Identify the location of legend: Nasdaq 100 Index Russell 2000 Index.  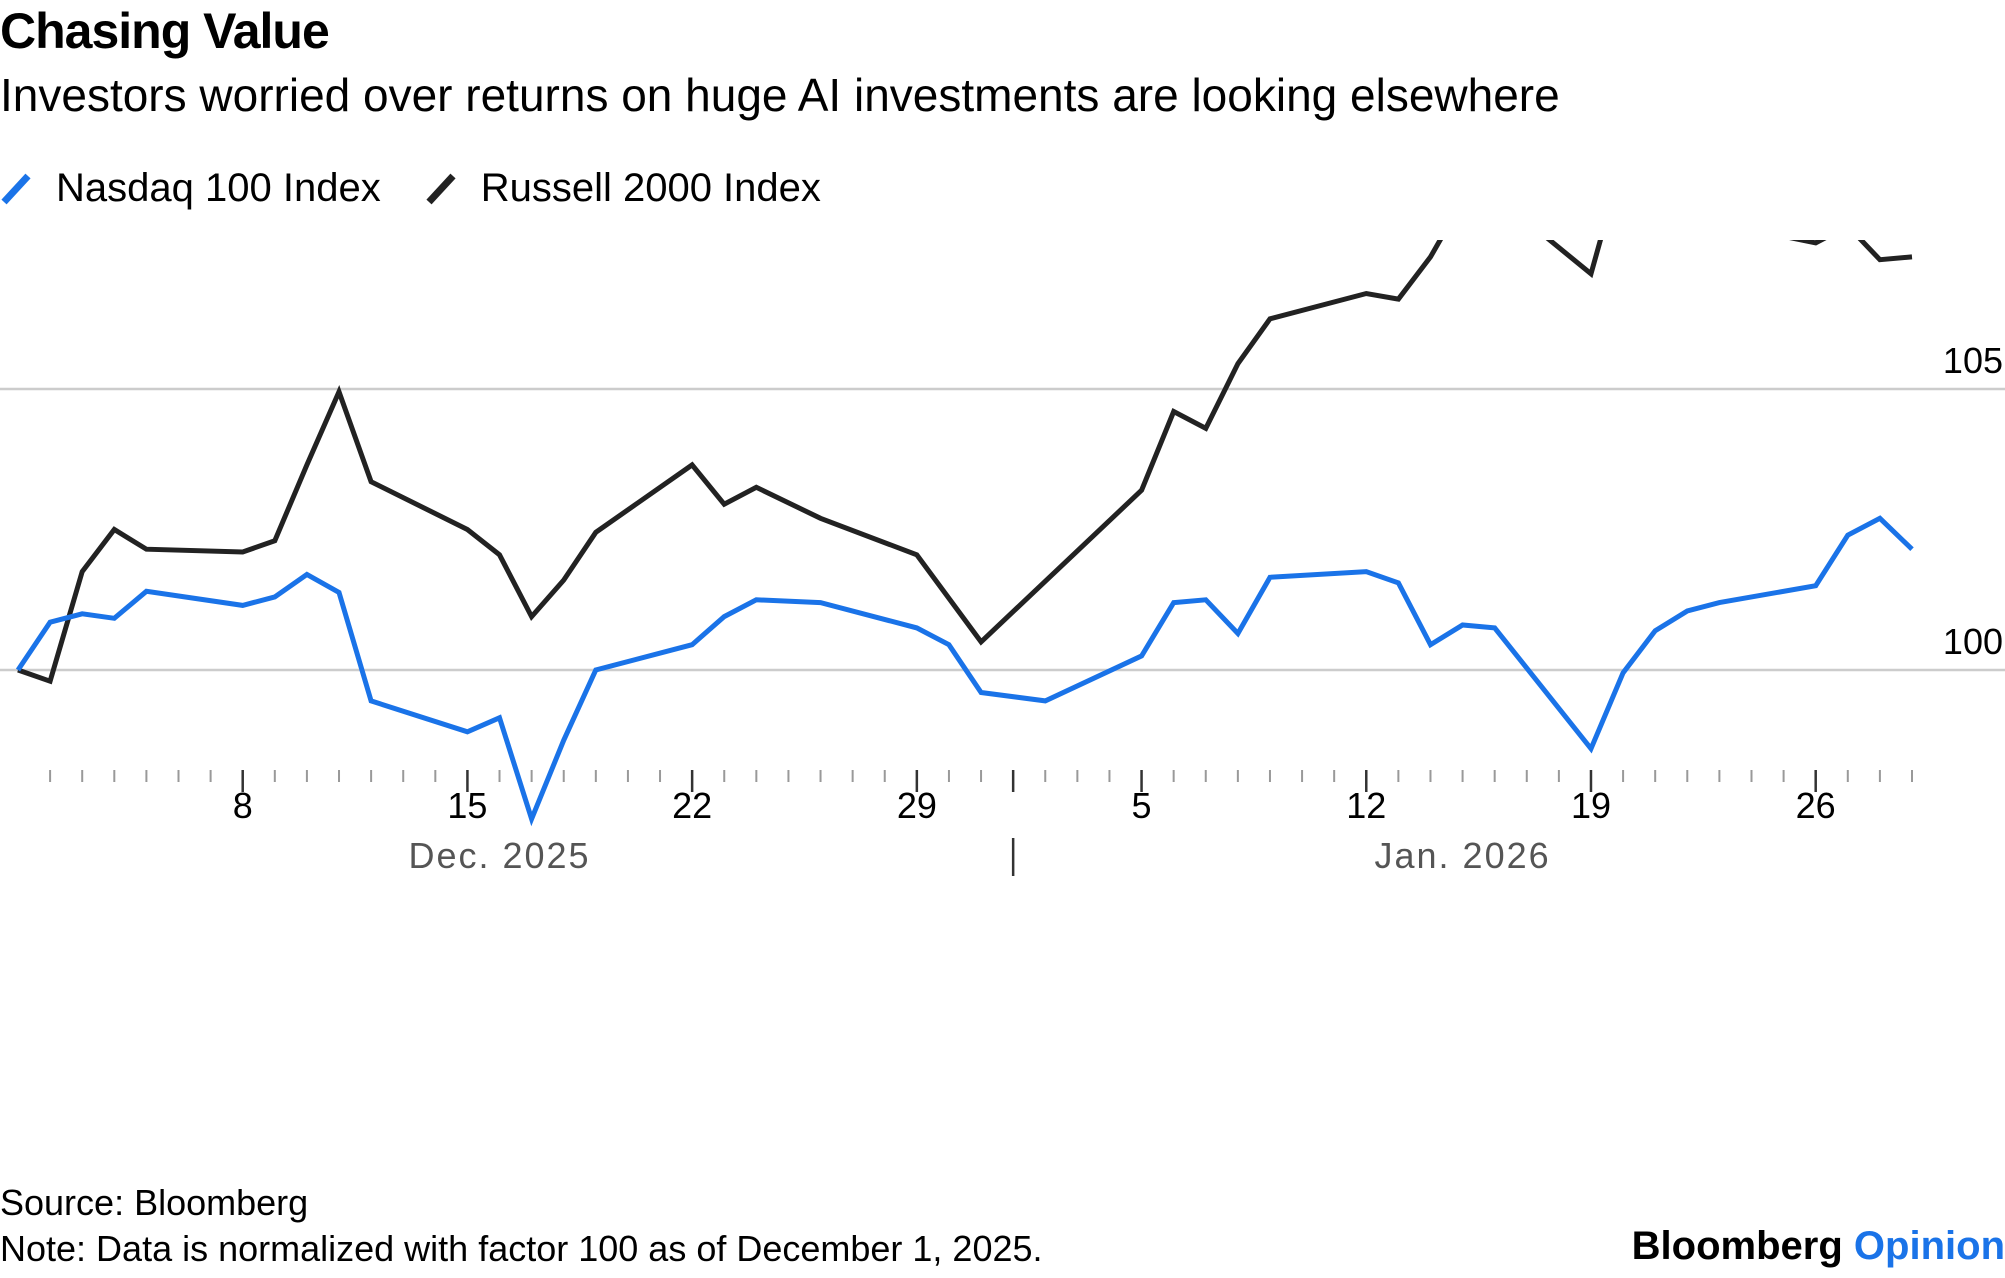
(432, 188).